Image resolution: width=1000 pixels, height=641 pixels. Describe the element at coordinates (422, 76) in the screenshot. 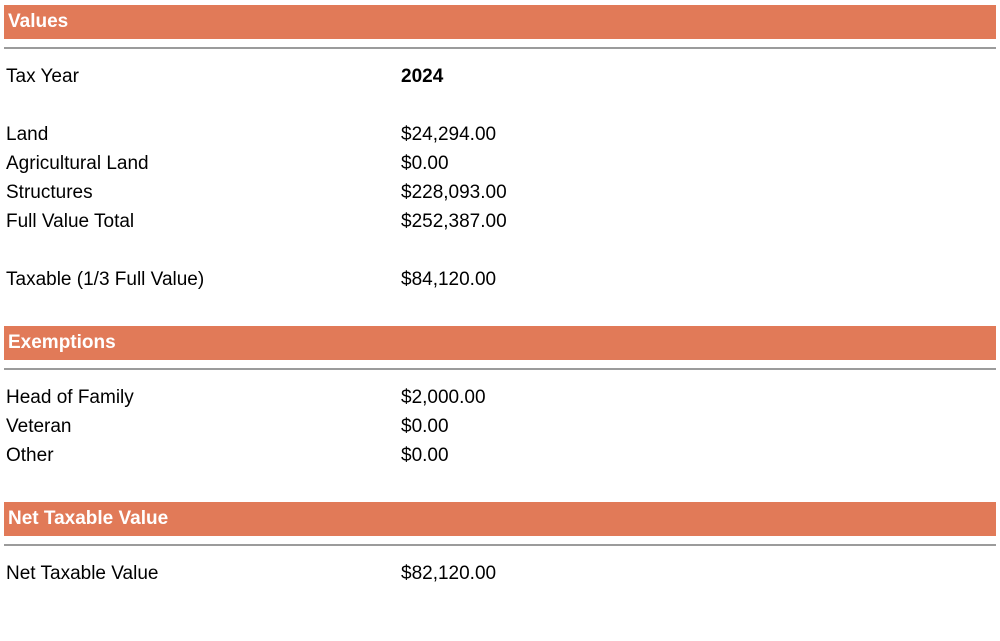

I see `row-value: 2024` at that location.